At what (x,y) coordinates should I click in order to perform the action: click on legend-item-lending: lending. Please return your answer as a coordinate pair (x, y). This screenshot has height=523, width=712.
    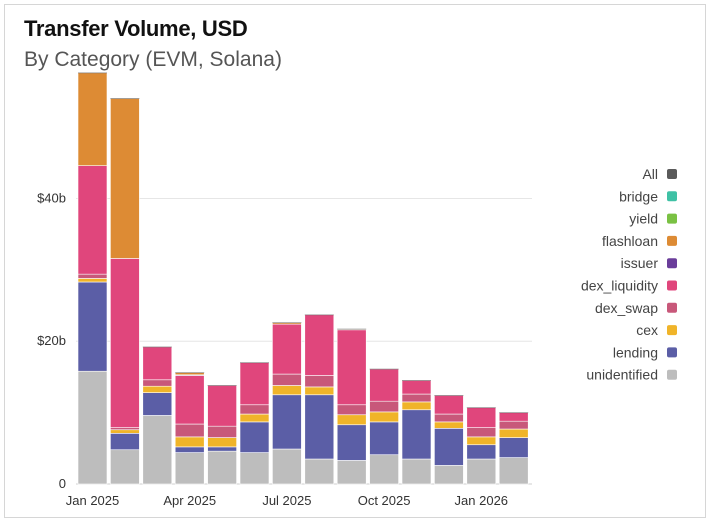
    Looking at the image, I should click on (645, 352).